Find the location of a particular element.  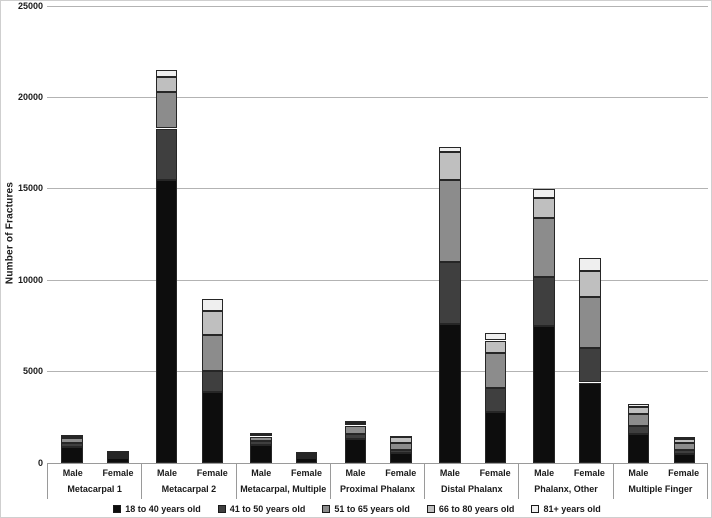

legend-label: 66 to 80 years old is located at coordinates (476, 509).